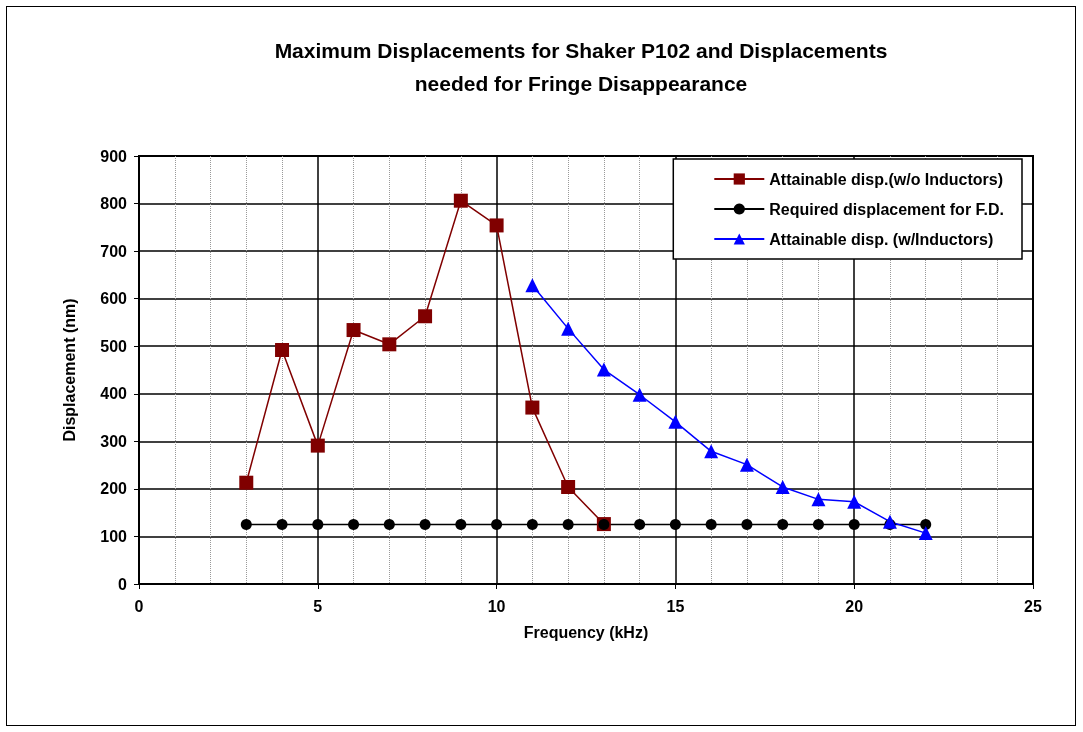 Image resolution: width=1083 pixels, height=732 pixels. Describe the element at coordinates (114, 441) in the screenshot. I see `y-tick-label: 300` at that location.